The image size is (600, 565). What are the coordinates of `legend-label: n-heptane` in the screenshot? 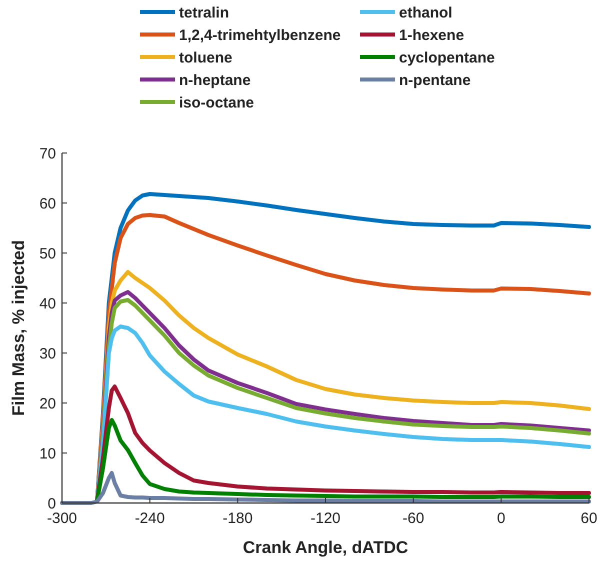 It's located at (215, 80).